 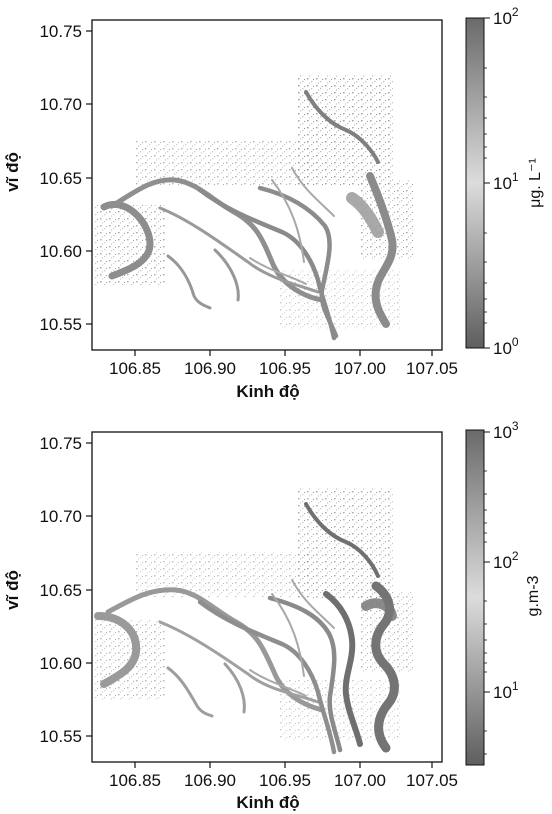 I want to click on river-long-tau, so click(x=381, y=250).